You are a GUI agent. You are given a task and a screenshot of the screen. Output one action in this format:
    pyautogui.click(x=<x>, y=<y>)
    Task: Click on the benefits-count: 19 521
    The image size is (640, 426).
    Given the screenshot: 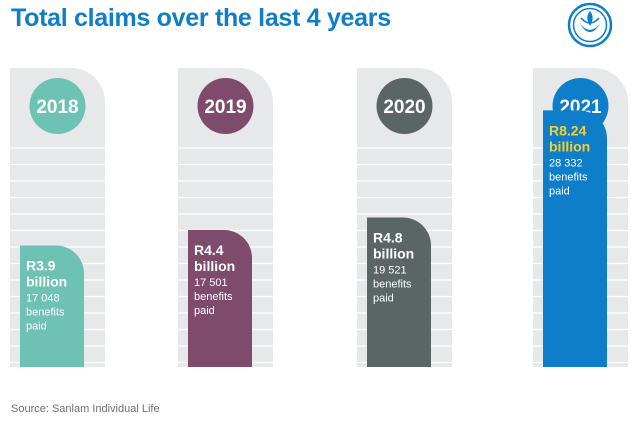 What is the action you would take?
    pyautogui.click(x=390, y=271)
    